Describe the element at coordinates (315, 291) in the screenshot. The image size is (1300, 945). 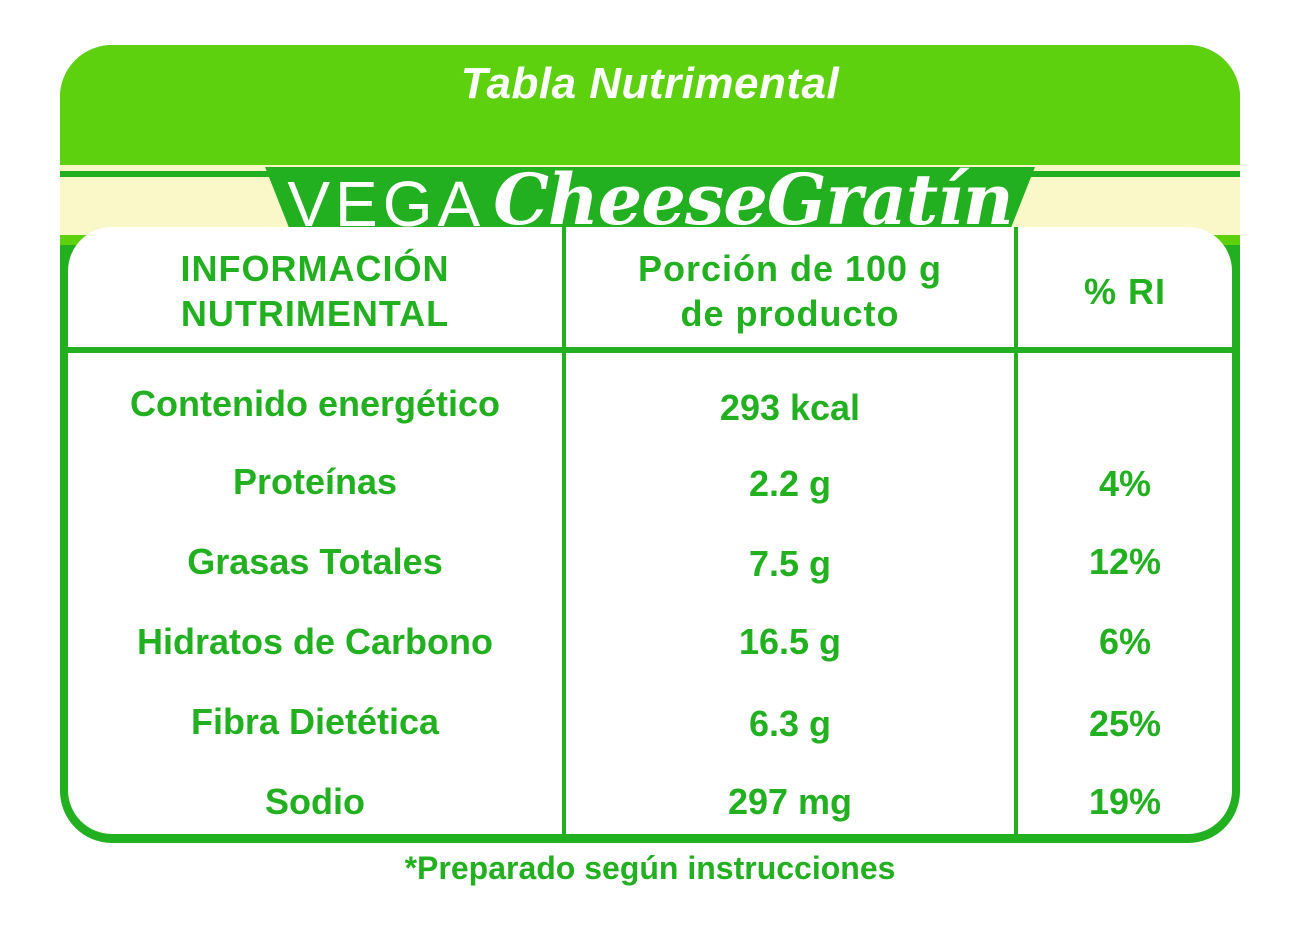
I see `column-header-nutrient: INFORMACIÓN NUTRIMENTAL` at that location.